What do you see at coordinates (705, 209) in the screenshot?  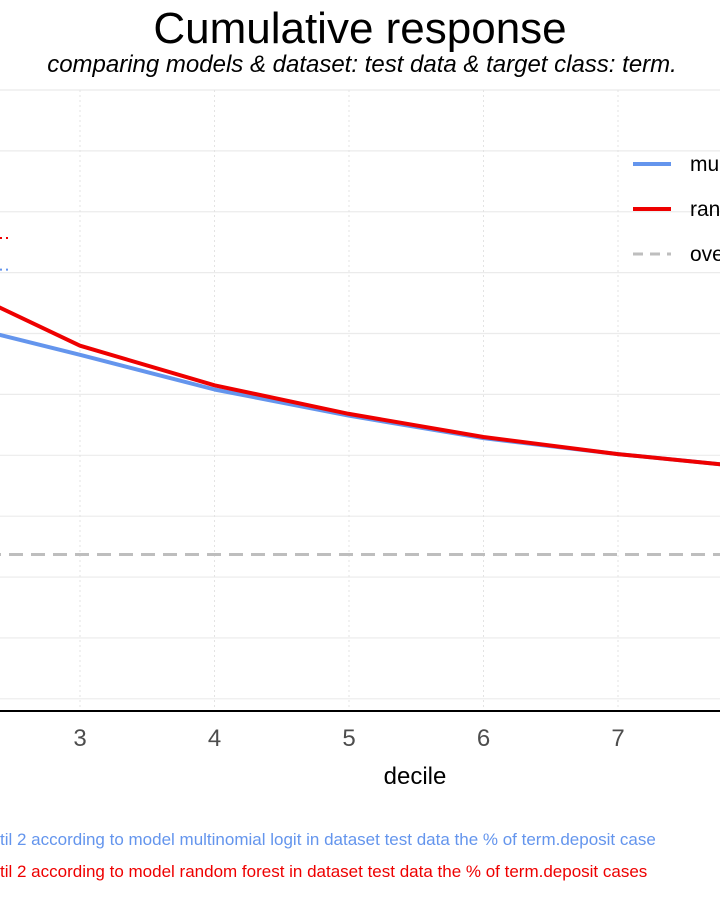 I see `legend-label-ran: ran` at bounding box center [705, 209].